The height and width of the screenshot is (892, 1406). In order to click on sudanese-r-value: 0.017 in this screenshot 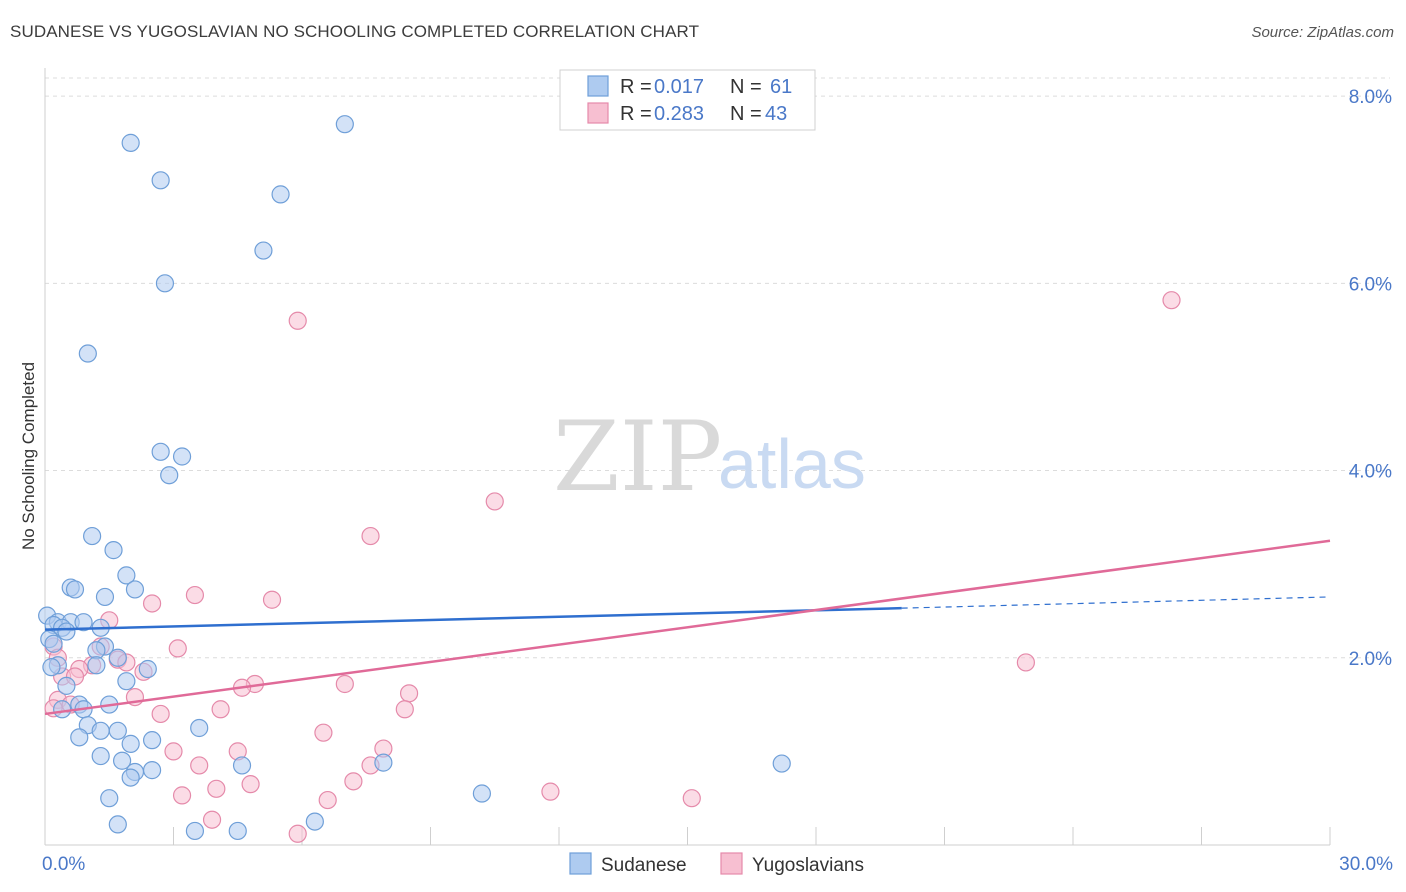, I will do `click(679, 87)`.